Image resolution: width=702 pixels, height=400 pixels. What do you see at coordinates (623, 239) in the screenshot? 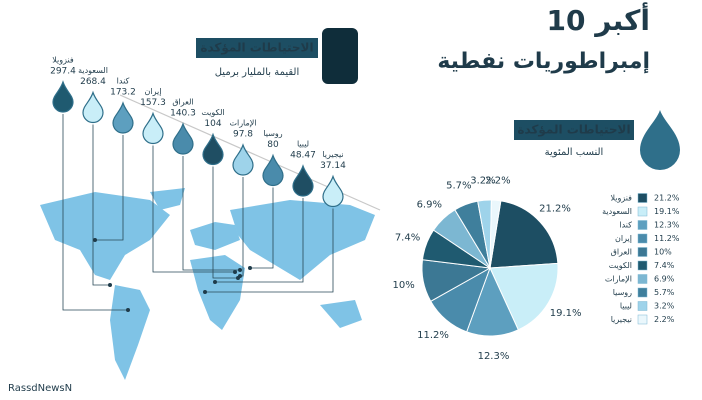
I see `legend-name: إيران` at bounding box center [623, 239].